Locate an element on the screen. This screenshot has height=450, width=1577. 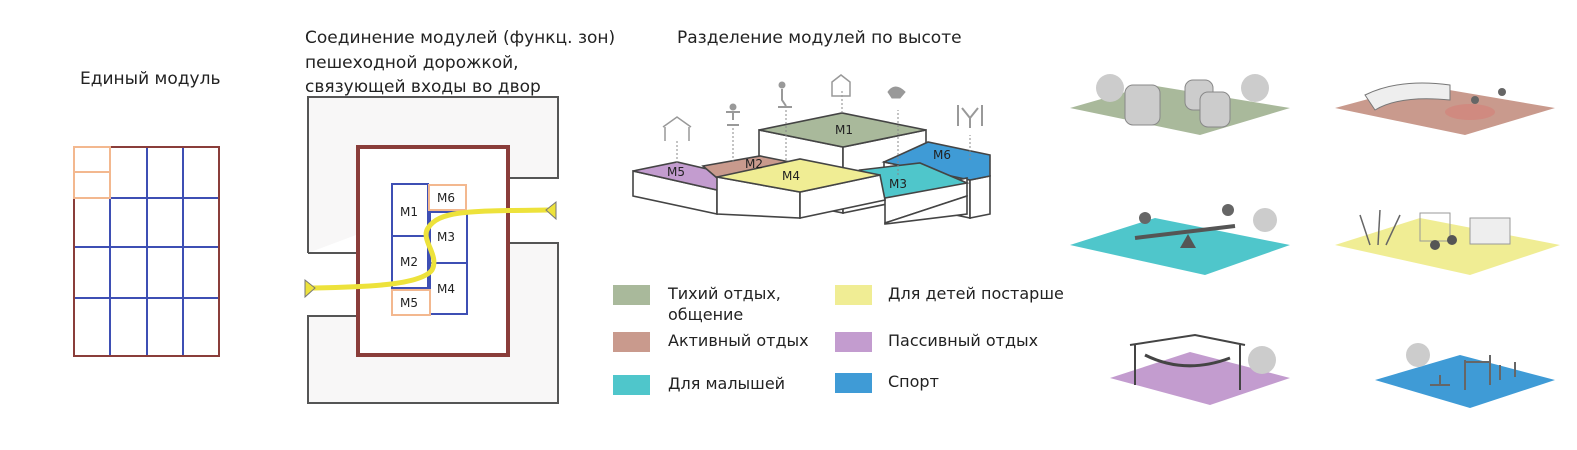
iso-label-m4: M4 is located at coordinates (791, 176).